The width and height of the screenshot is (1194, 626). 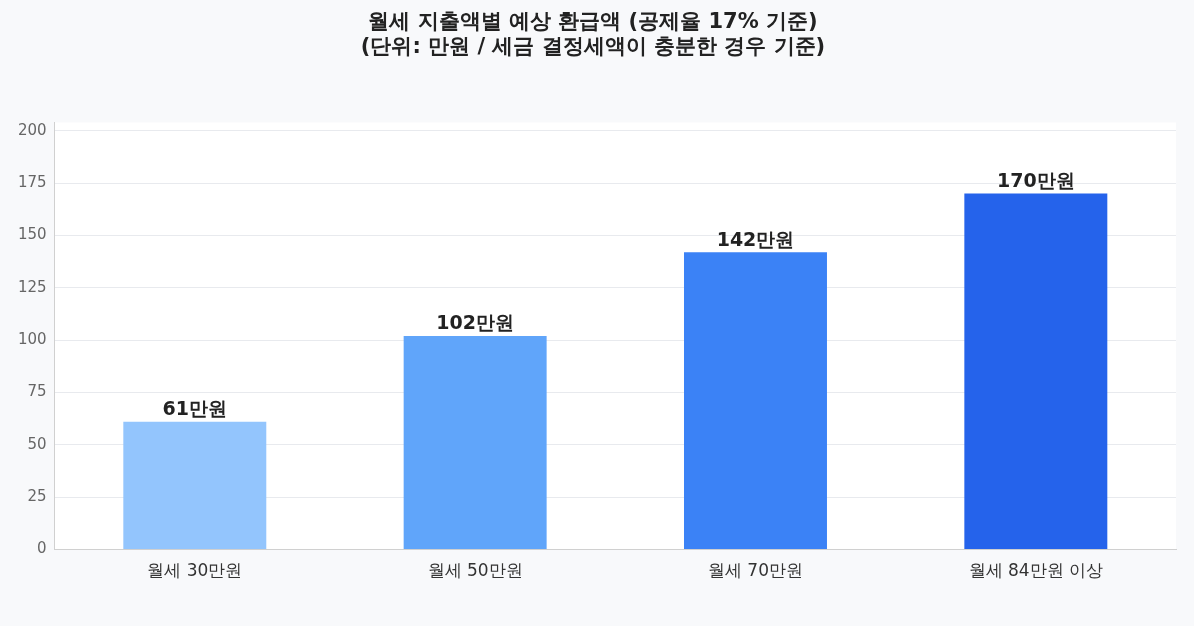 What do you see at coordinates (475, 322) in the screenshot?
I see `data-label: 102만원` at bounding box center [475, 322].